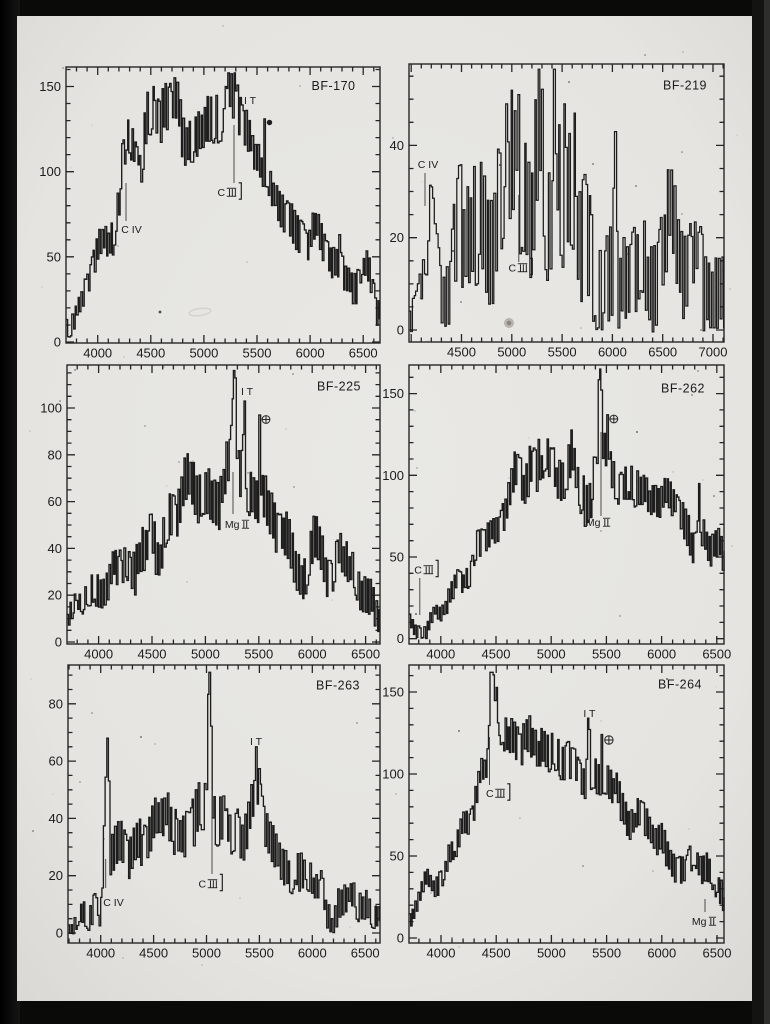  I want to click on svg-text: BF-264, so click(680, 684).